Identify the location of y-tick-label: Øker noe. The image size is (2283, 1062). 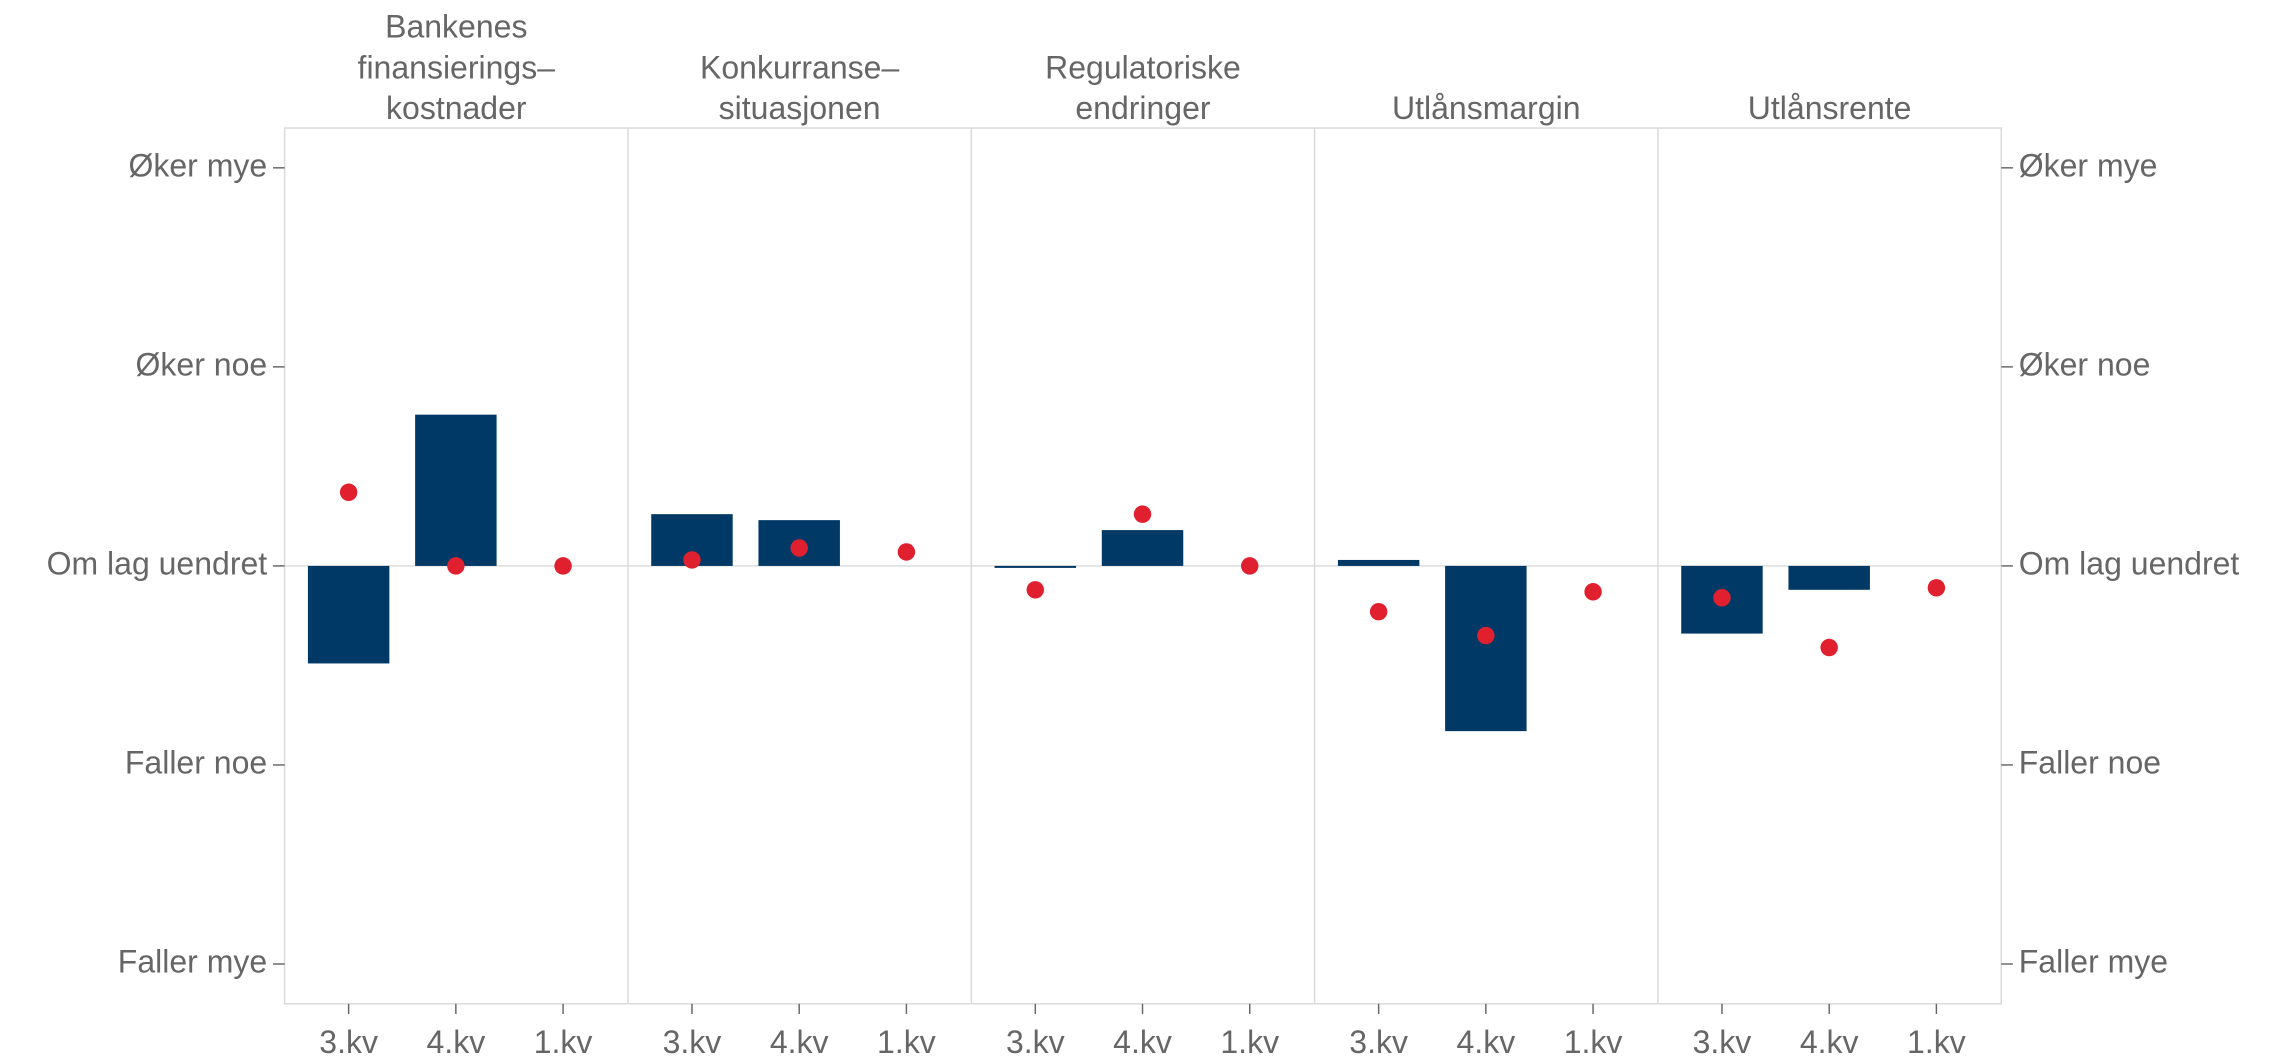
(202, 364).